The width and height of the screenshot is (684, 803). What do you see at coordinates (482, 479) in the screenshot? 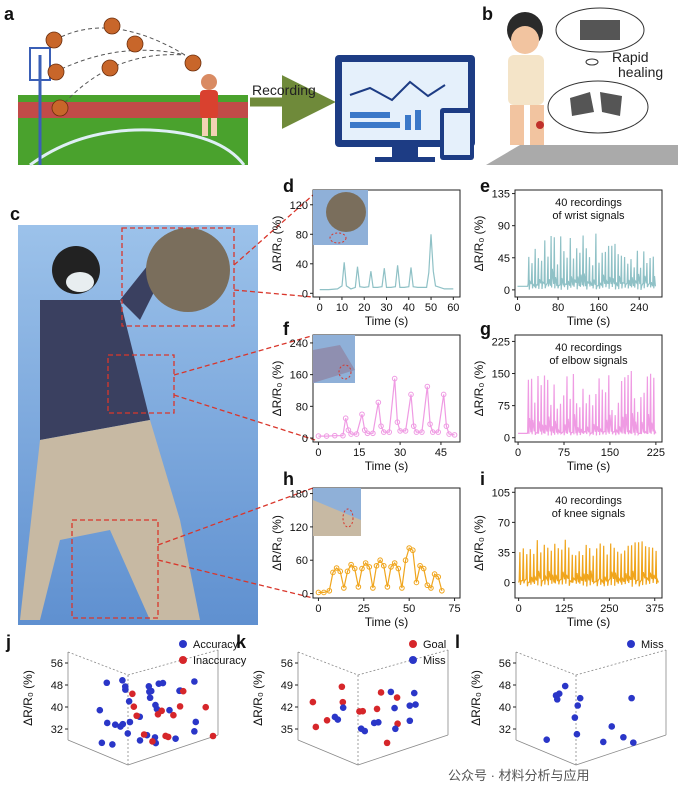
I see `panel-label-i: i` at bounding box center [482, 479].